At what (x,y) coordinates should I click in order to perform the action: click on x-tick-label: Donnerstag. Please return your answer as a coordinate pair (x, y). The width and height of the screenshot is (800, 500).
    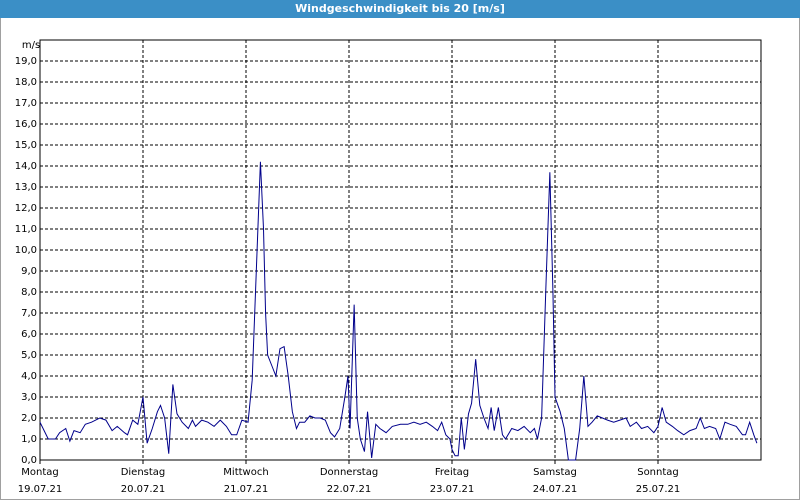
    Looking at the image, I should click on (349, 472).